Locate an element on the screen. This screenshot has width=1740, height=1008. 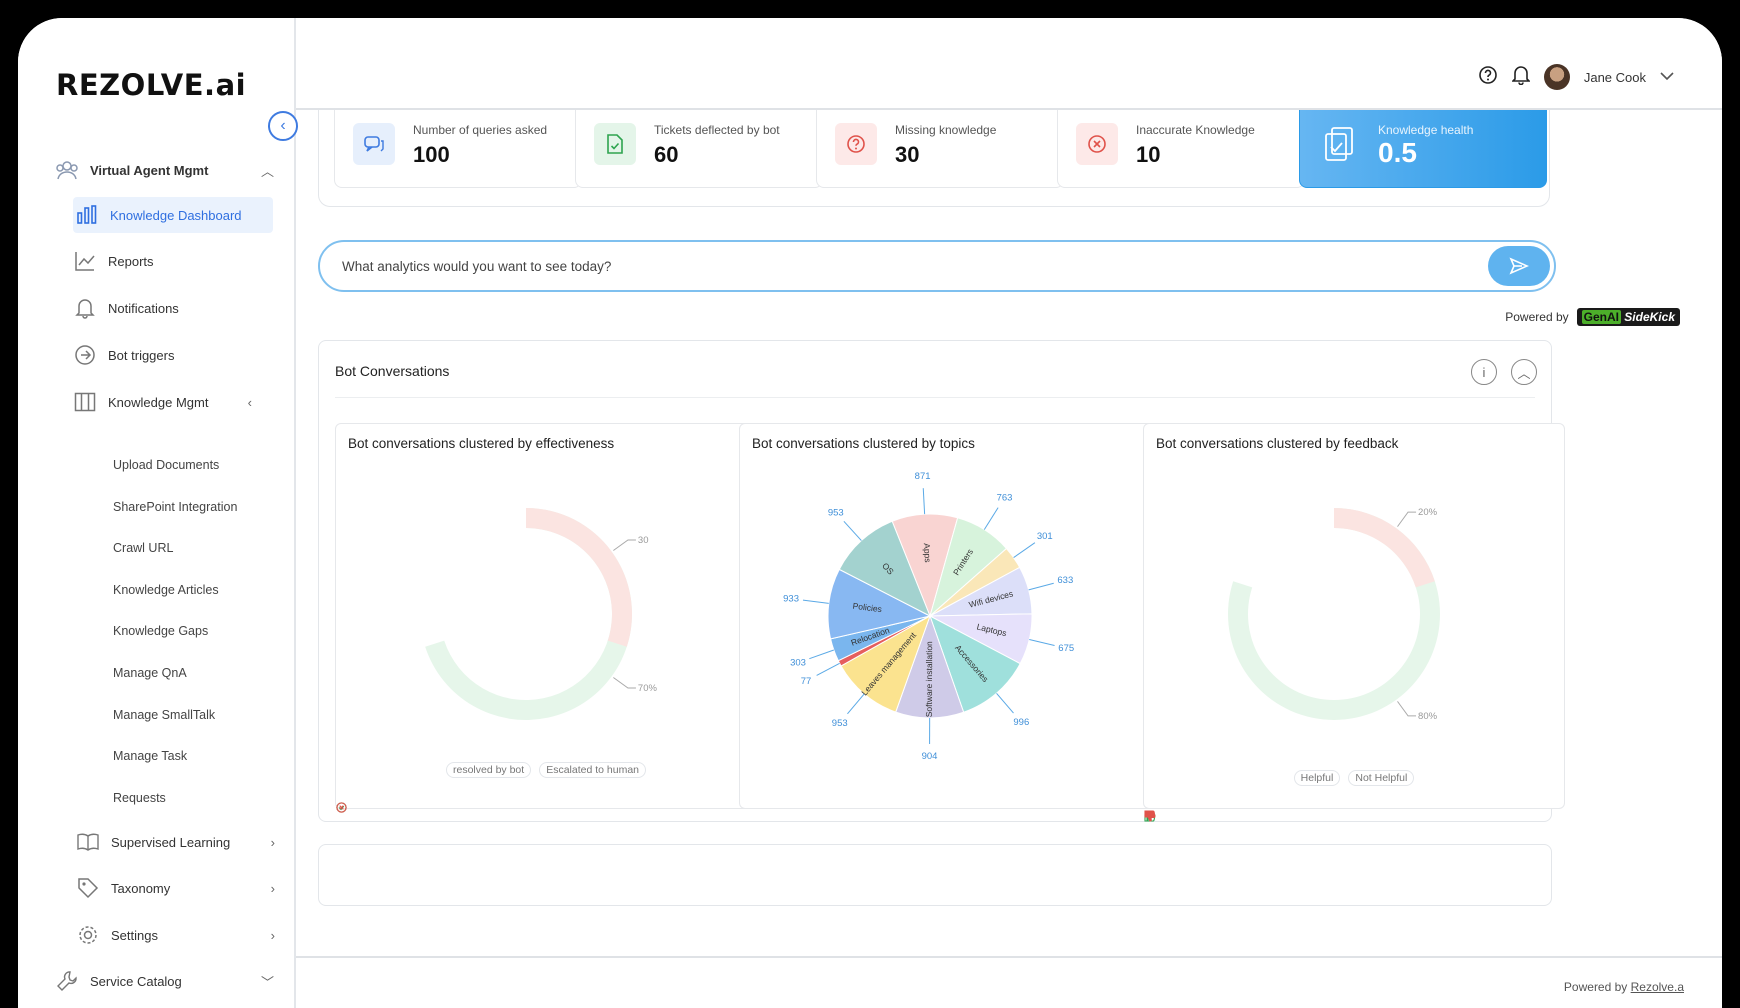
user-name: Jane Cook is located at coordinates (1615, 77).